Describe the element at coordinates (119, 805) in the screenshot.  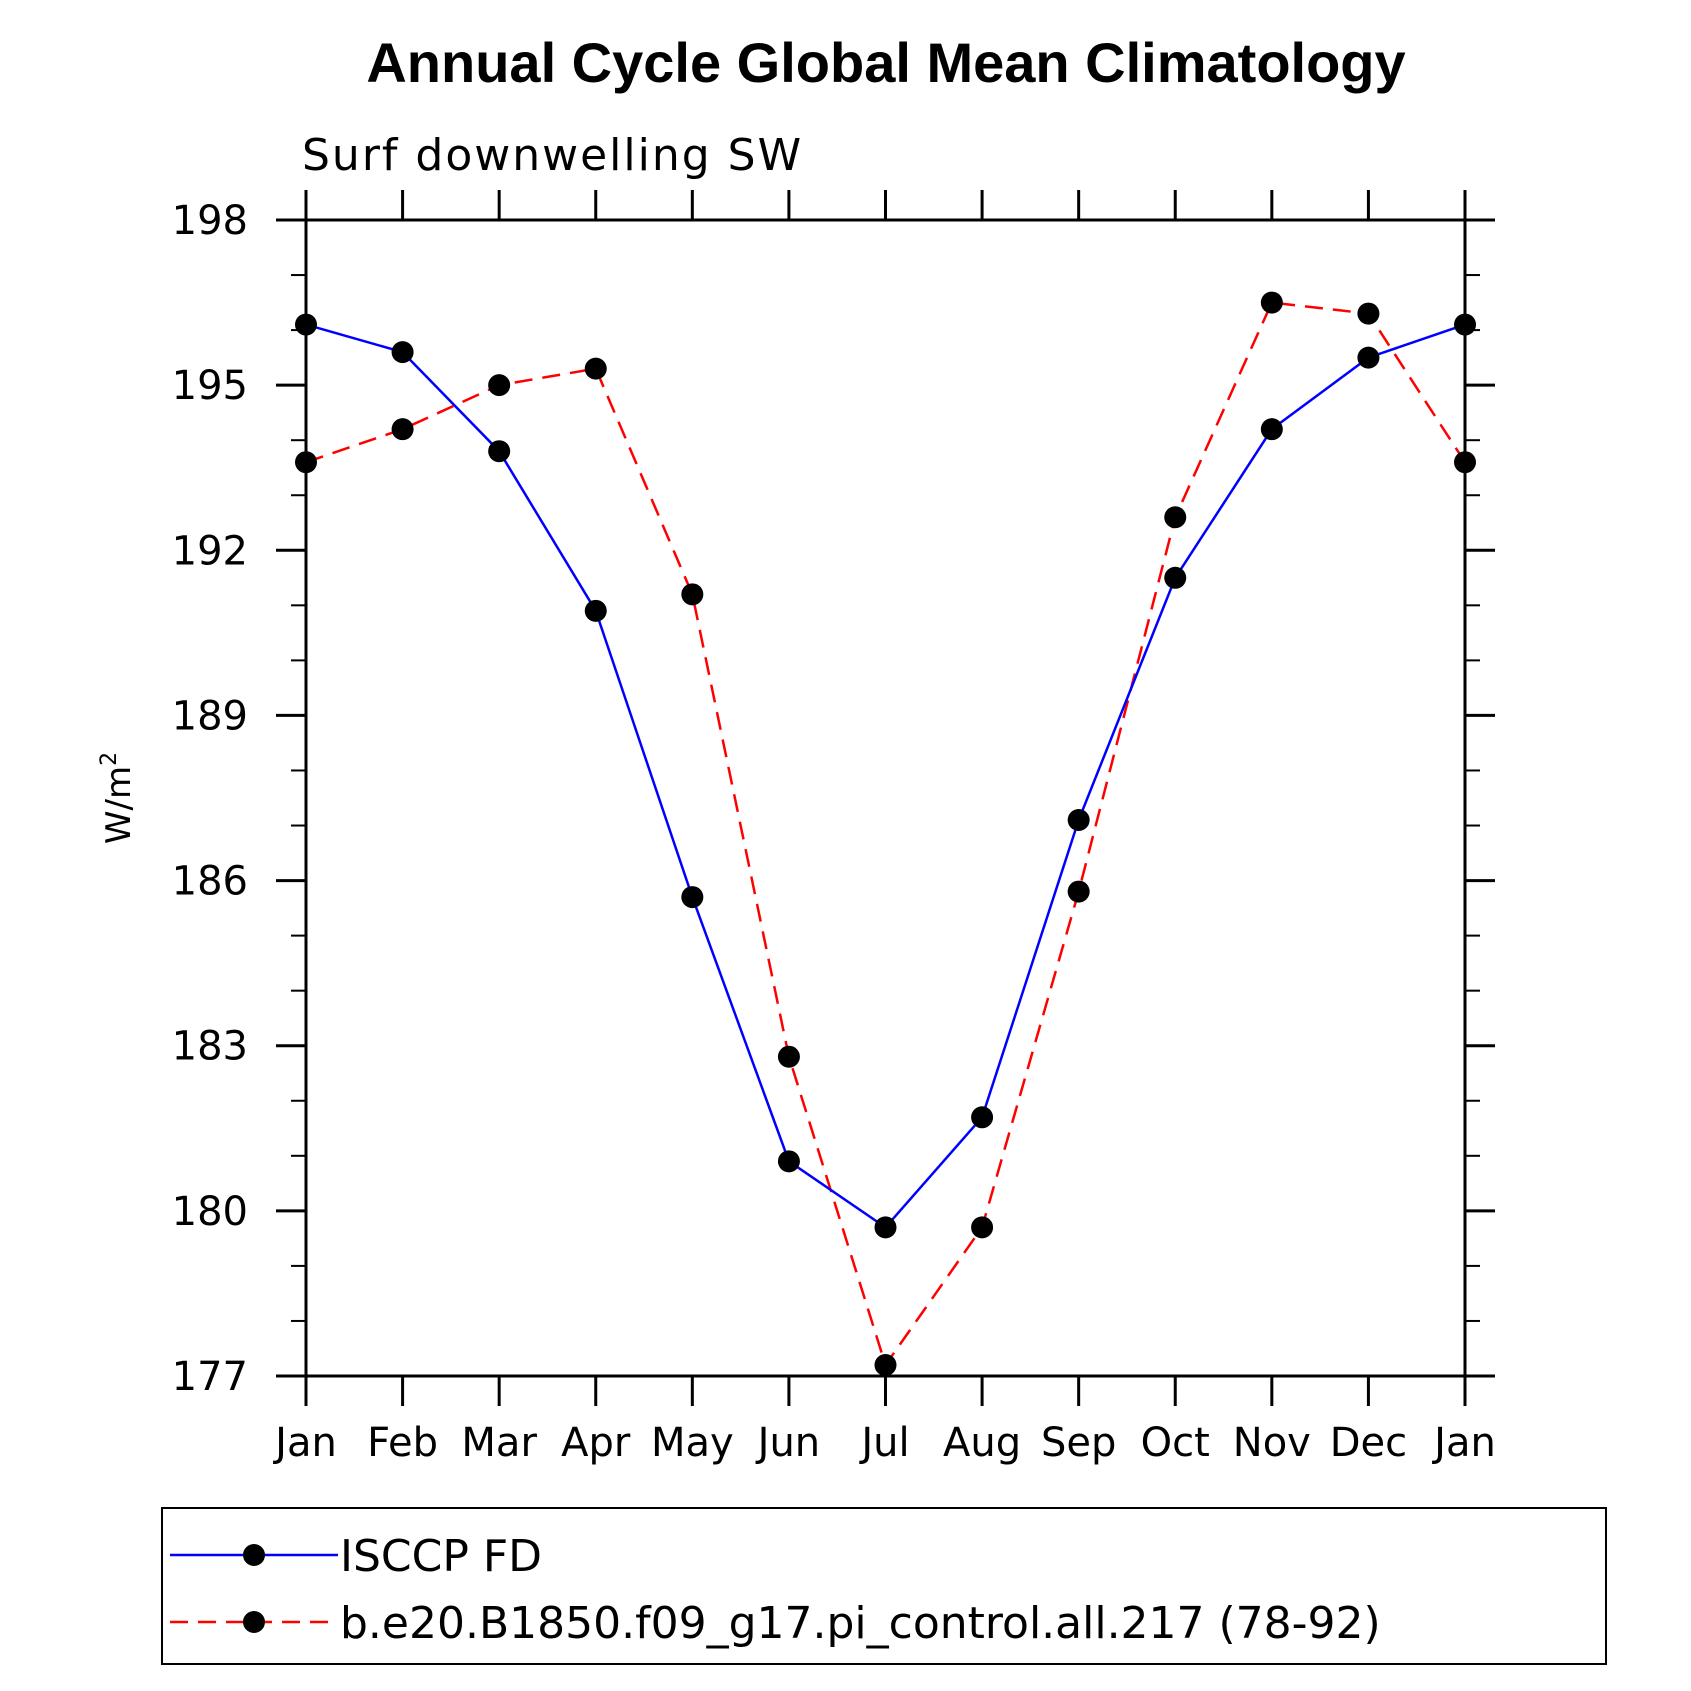
I see `y-axis-label-main: W/m` at that location.